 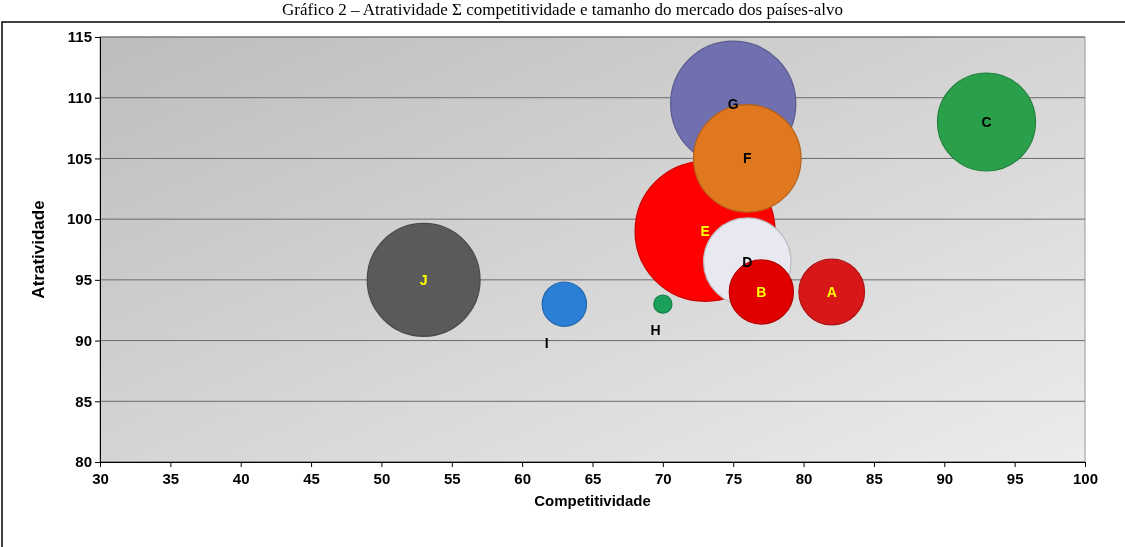 What do you see at coordinates (945, 478) in the screenshot?
I see `x-tick-label: 90` at bounding box center [945, 478].